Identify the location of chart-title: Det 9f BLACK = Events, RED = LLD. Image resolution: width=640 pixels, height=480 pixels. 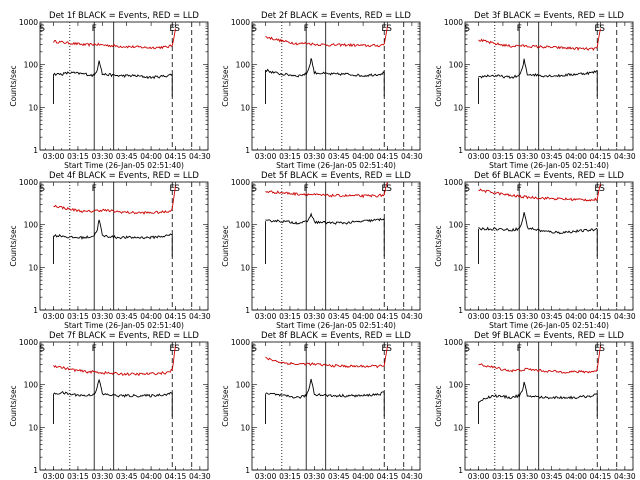
(549, 336).